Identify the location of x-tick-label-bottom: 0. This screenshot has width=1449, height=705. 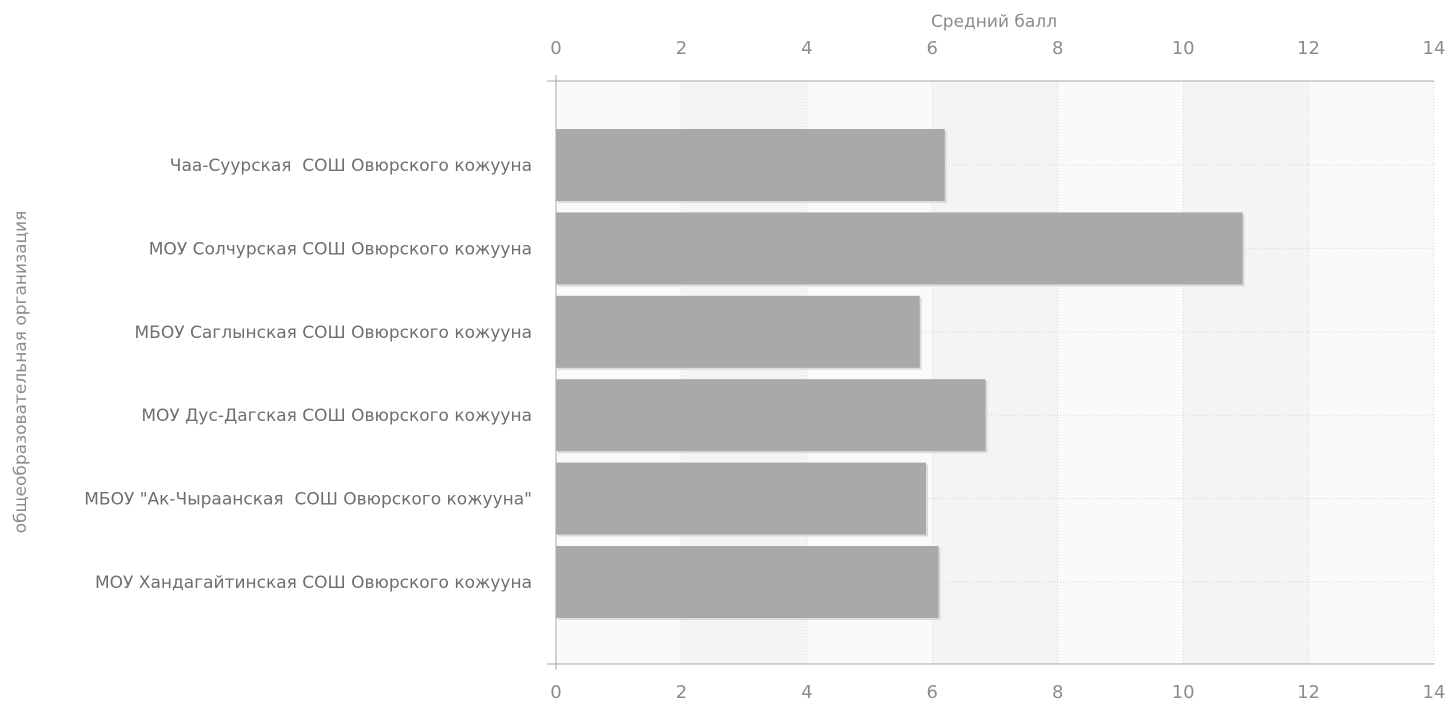
(555, 692).